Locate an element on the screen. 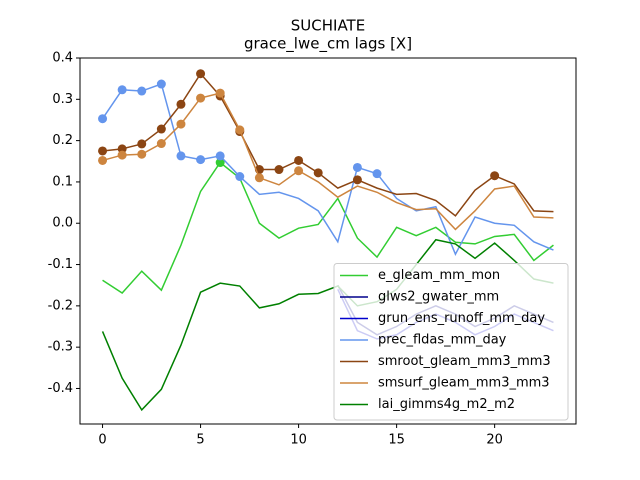 This screenshot has height=480, width=640. x-tick-label: 20 is located at coordinates (494, 440).